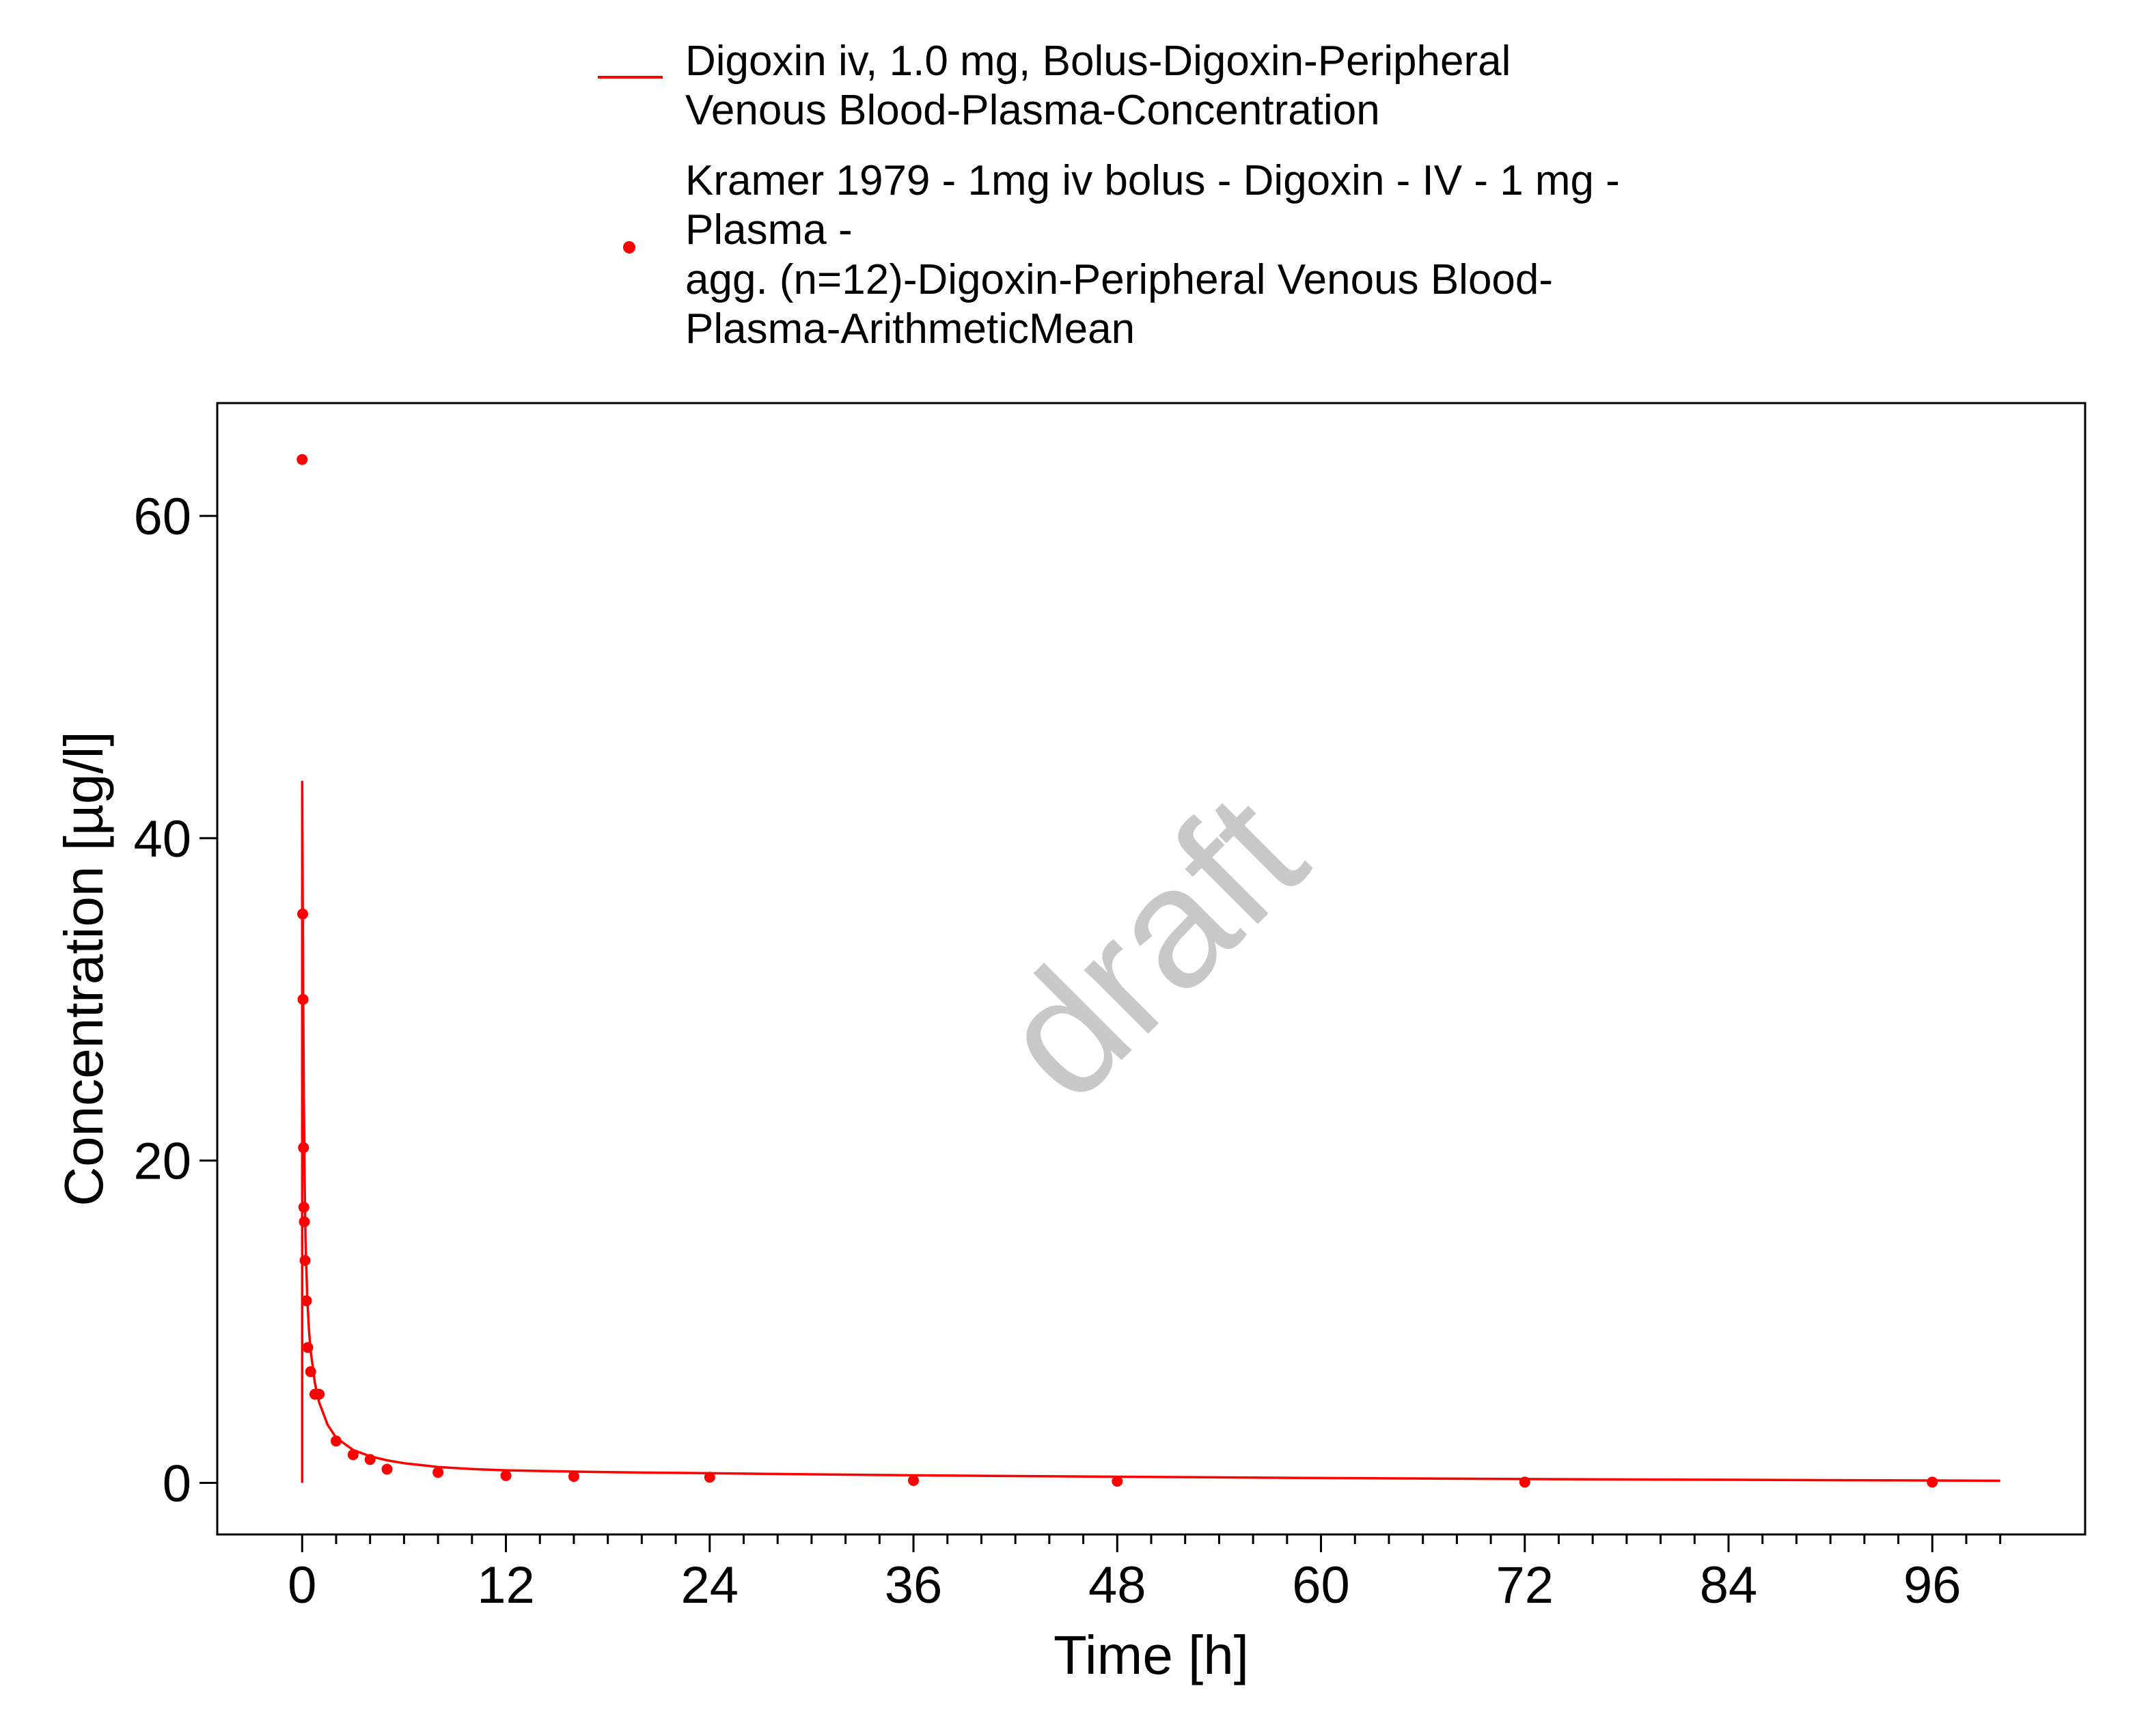  Describe the element at coordinates (162, 839) in the screenshot. I see `y-tick-label: 40` at that location.